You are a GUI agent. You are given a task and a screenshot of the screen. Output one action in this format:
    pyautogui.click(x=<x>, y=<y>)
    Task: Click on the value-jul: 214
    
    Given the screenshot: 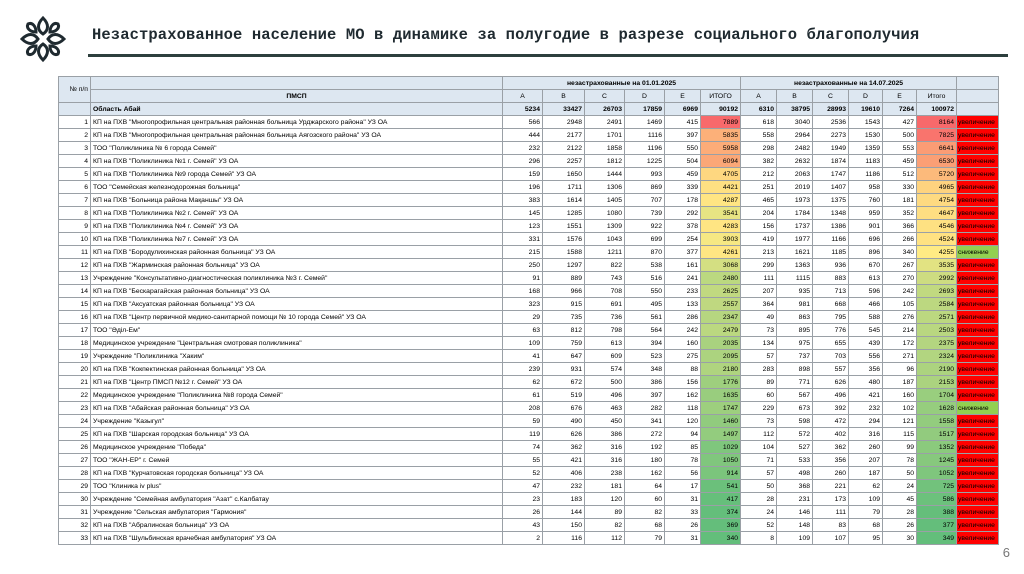 What is the action you would take?
    pyautogui.click(x=900, y=330)
    